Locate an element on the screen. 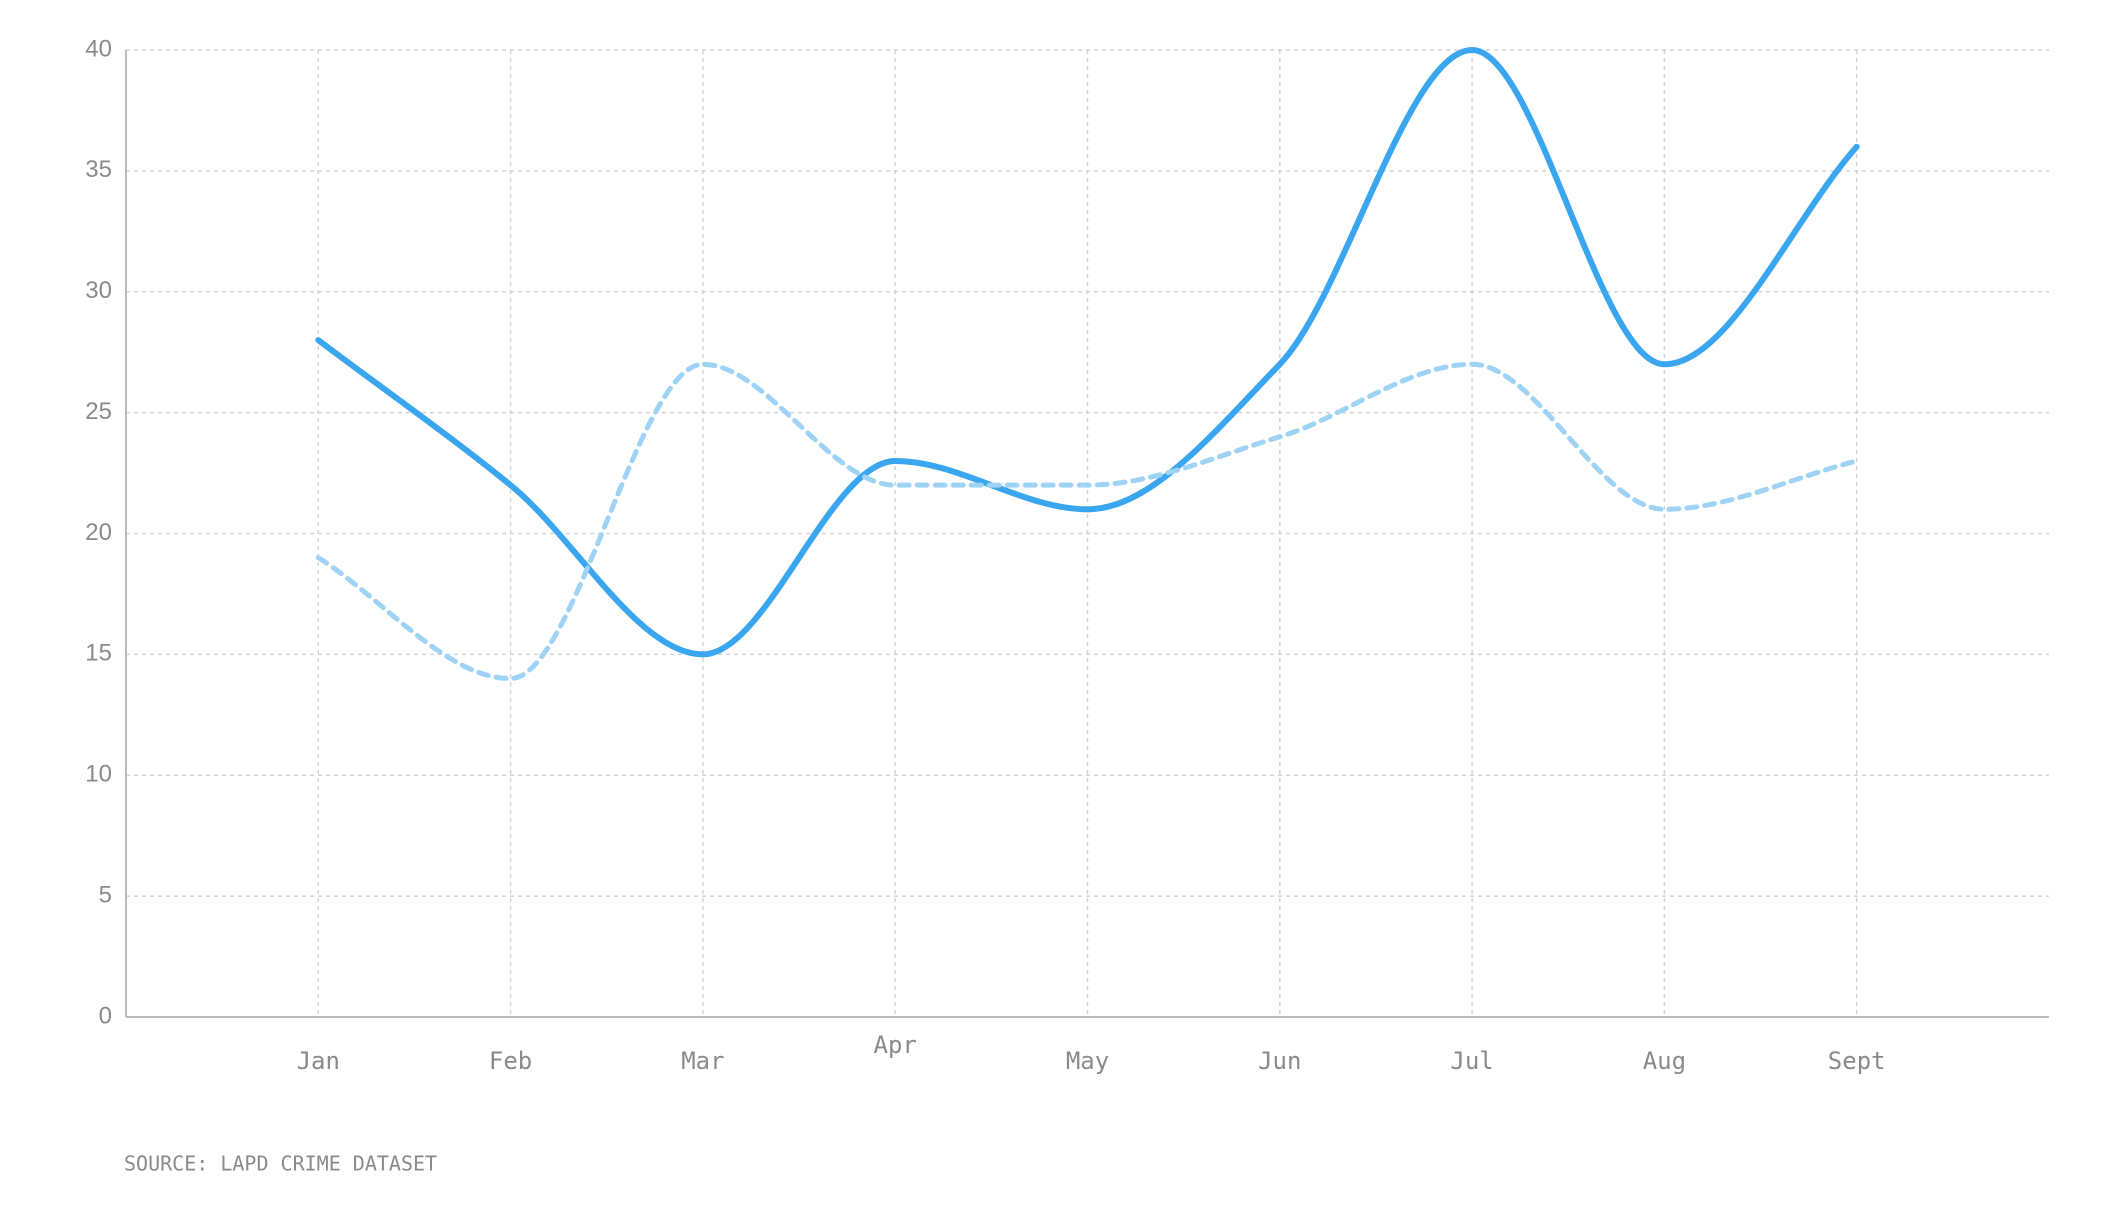 This screenshot has width=2118, height=1210. y-tick-label: 25 is located at coordinates (98, 411).